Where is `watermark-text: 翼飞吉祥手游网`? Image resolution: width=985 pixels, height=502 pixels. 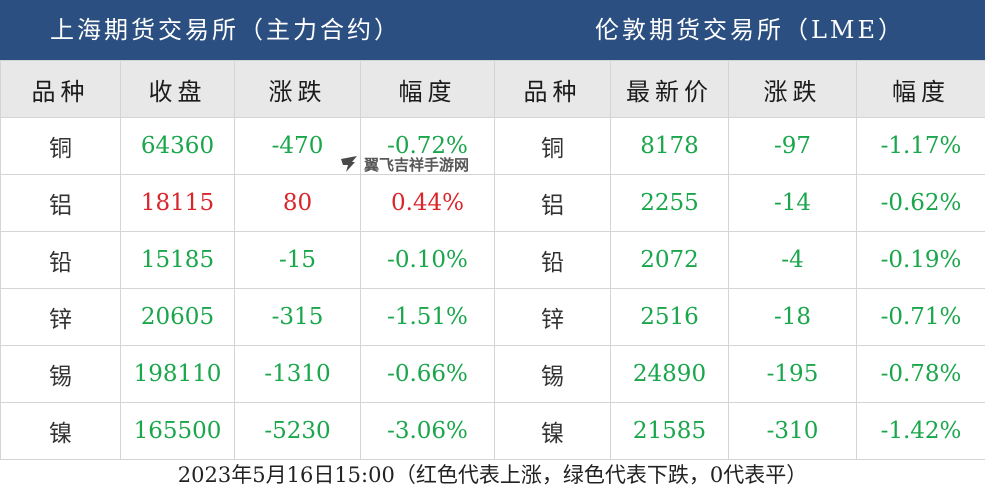
watermark-text: 翼飞吉祥手游网 is located at coordinates (417, 164).